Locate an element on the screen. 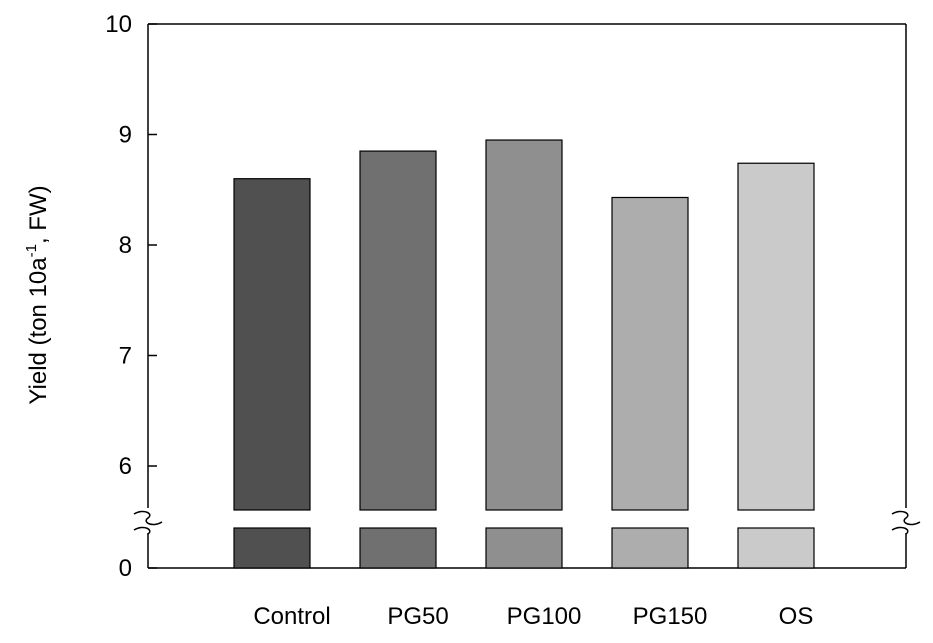 The height and width of the screenshot is (643, 933). x-axis-category-labels: Control PG50 PG100 PG150 OS is located at coordinates (533, 616).